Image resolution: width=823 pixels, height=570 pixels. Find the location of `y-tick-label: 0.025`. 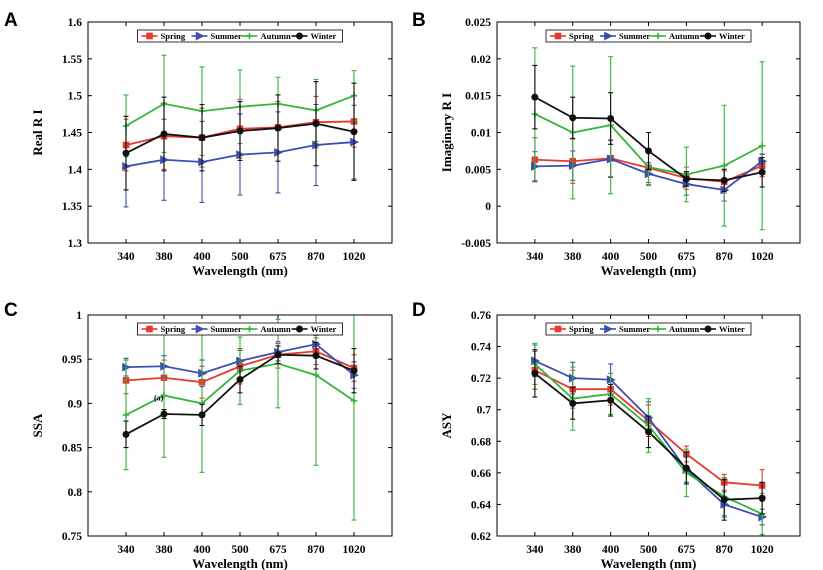

y-tick-label: 0.025 is located at coordinates (478, 23).